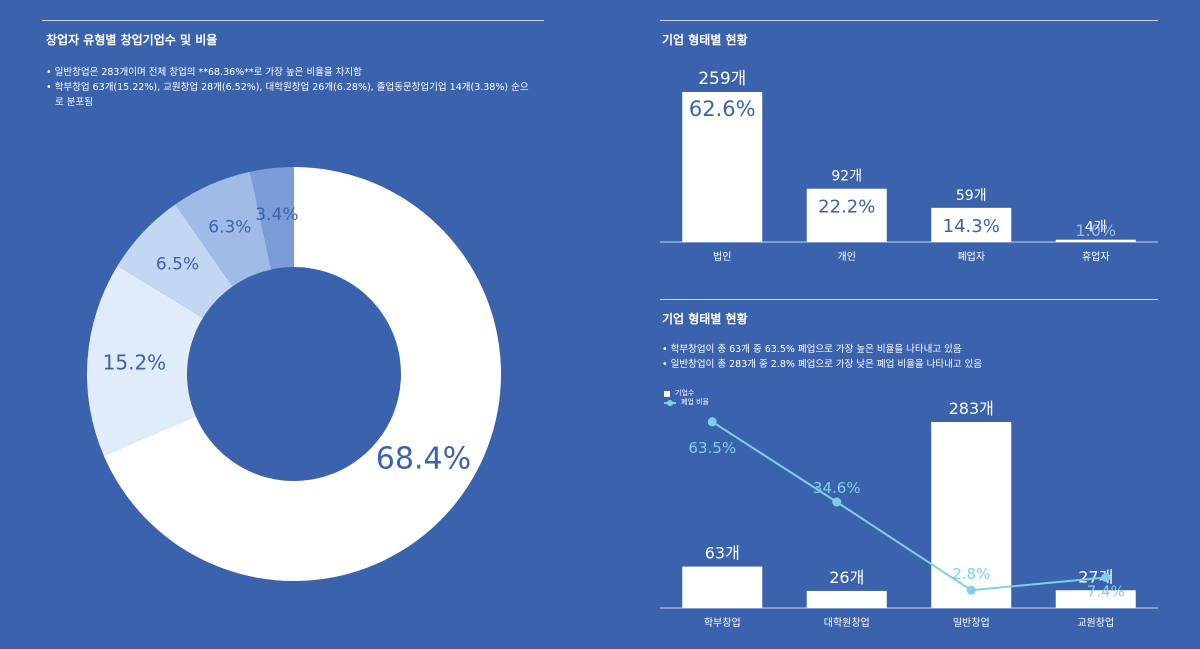 The width and height of the screenshot is (1200, 649). I want to click on donut-slice-label: 6.5%, so click(177, 264).